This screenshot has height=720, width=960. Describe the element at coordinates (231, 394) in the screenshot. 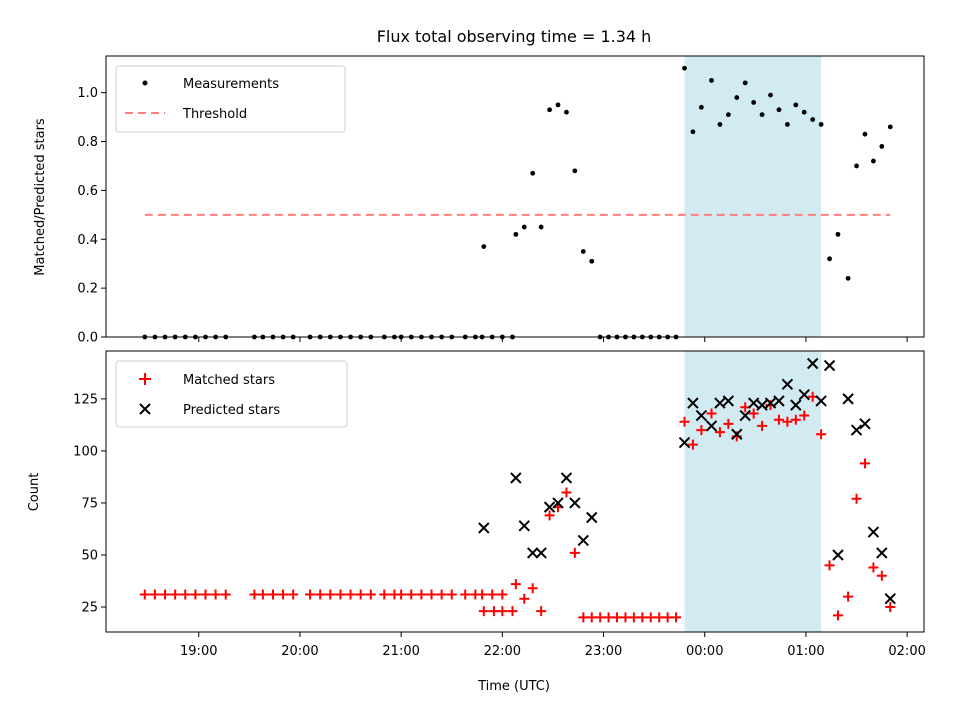

I see `bottom-legend: Matched stars Predicted stars` at that location.